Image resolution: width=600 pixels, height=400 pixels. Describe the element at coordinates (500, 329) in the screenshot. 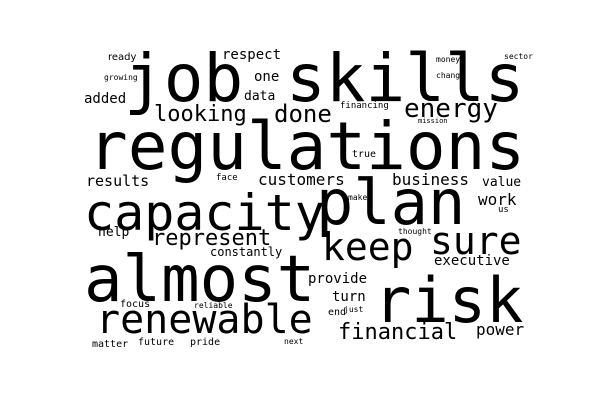

I see `word-power: power` at that location.